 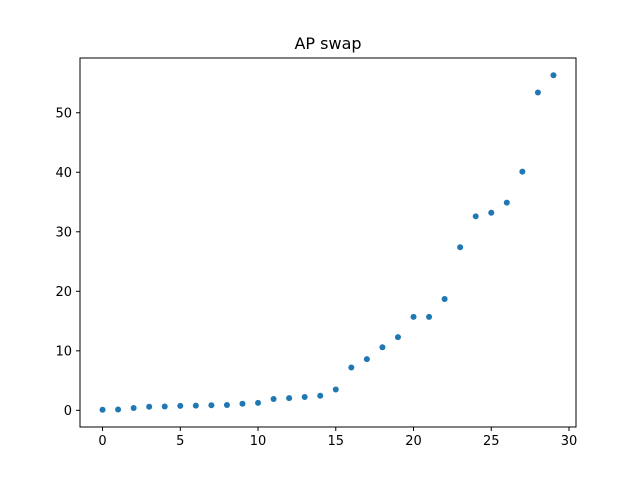 I want to click on y-tick-label: 30, so click(x=63, y=232).